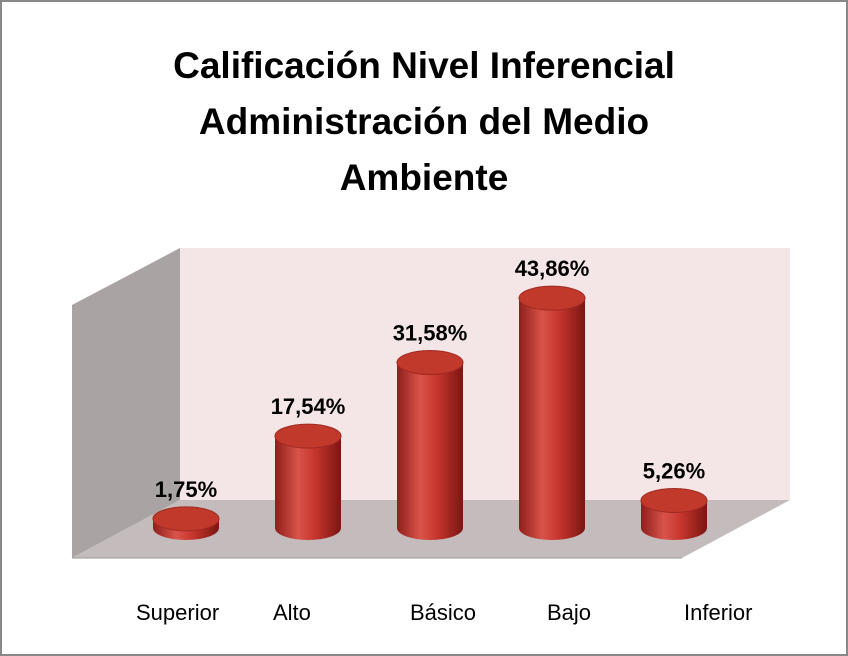 The height and width of the screenshot is (656, 848). Describe the element at coordinates (569, 612) in the screenshot. I see `x-tick-label: Bajo` at that location.